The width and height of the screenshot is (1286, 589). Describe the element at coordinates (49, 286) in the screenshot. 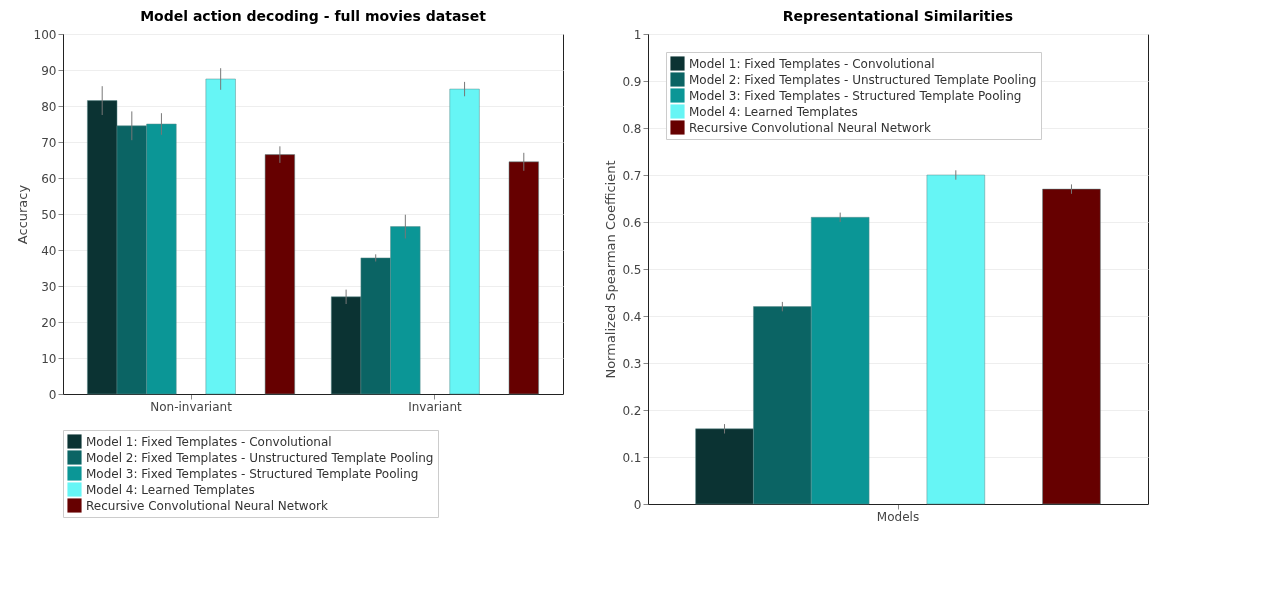

I see `y-tick-label: 30` at that location.